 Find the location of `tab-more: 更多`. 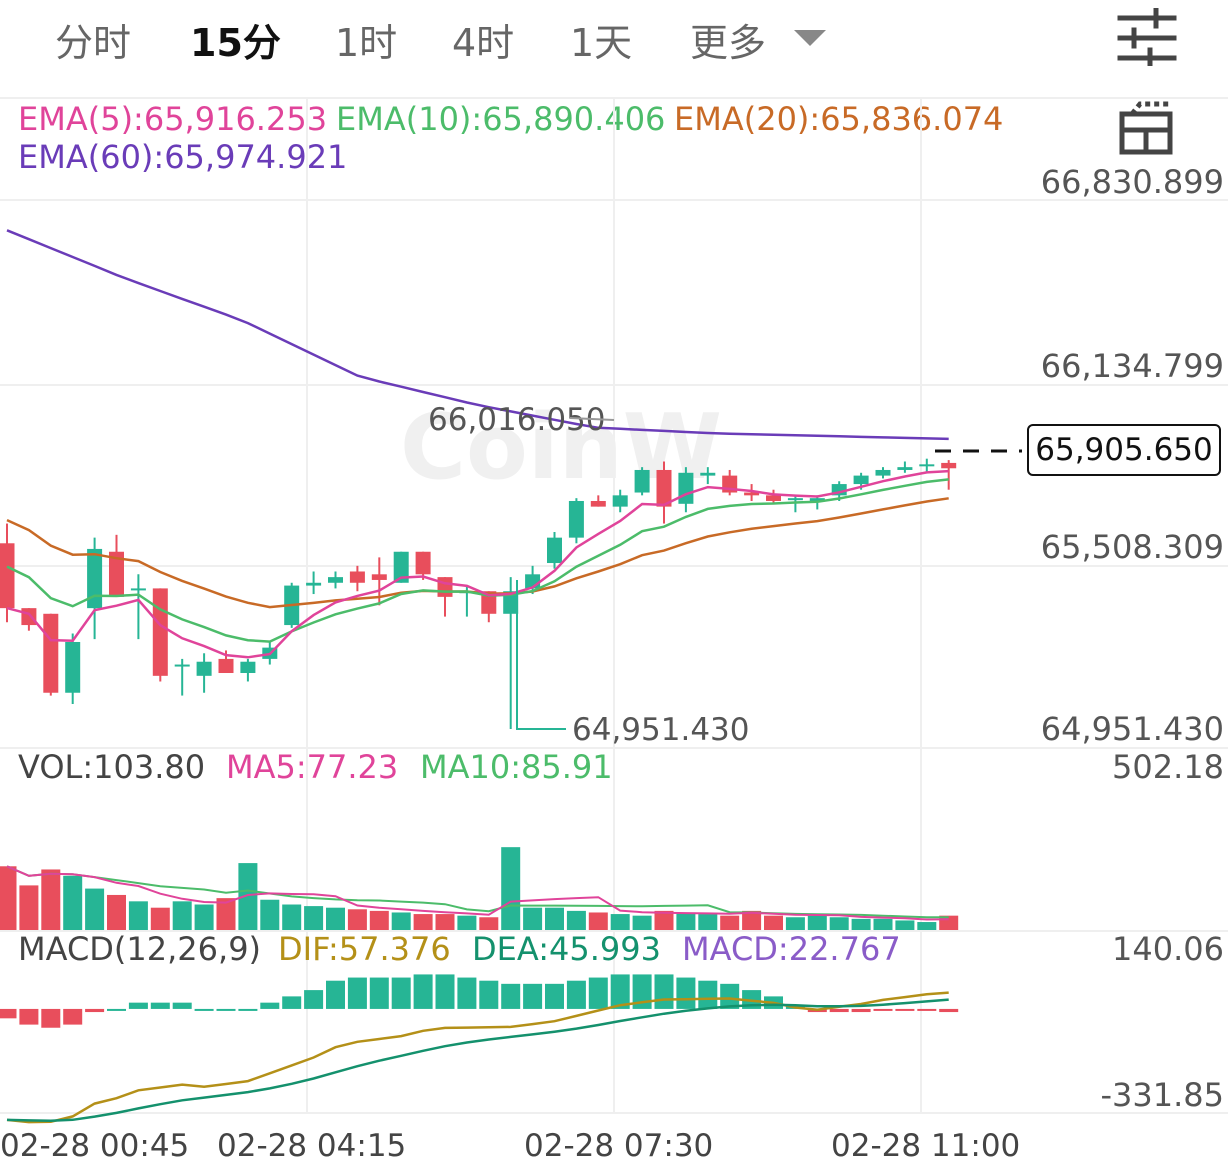

tab-more: 更多 is located at coordinates (728, 43).